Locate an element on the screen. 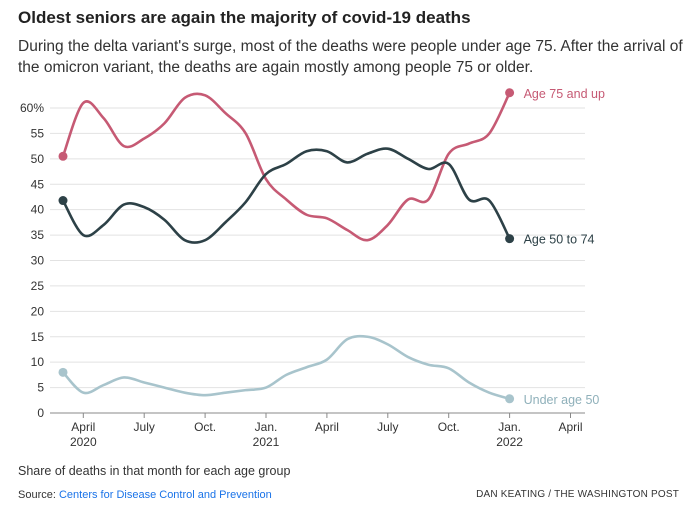  y-tick-label: 10 is located at coordinates (38, 362).